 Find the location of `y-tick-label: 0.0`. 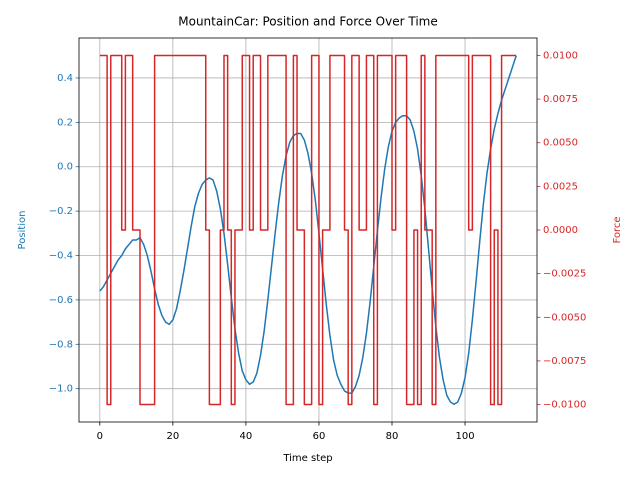

y-tick-label: 0.0 is located at coordinates (65, 167).